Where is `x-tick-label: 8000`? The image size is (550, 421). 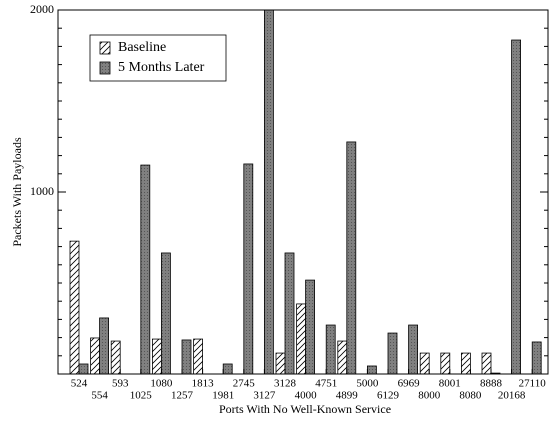
x-tick-label: 8000 is located at coordinates (429, 396).